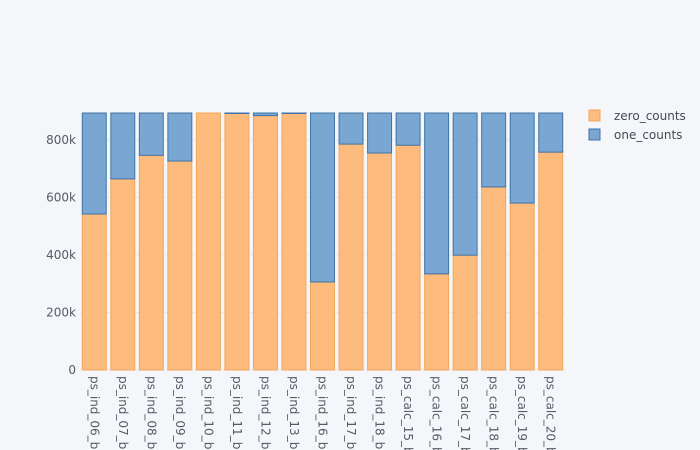  Describe the element at coordinates (208, 413) in the screenshot. I see `x-tick-label: ps_ind_10_bin` at that location.